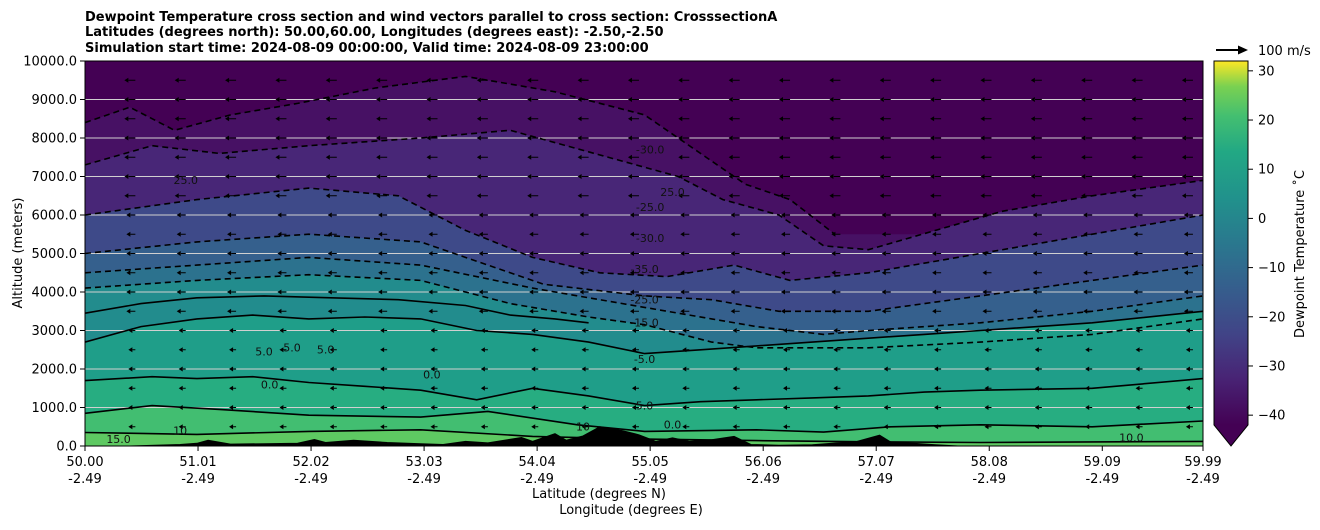 Image resolution: width=1320 pixels, height=530 pixels. I want to click on colorbar-outline, so click(1231, 253).